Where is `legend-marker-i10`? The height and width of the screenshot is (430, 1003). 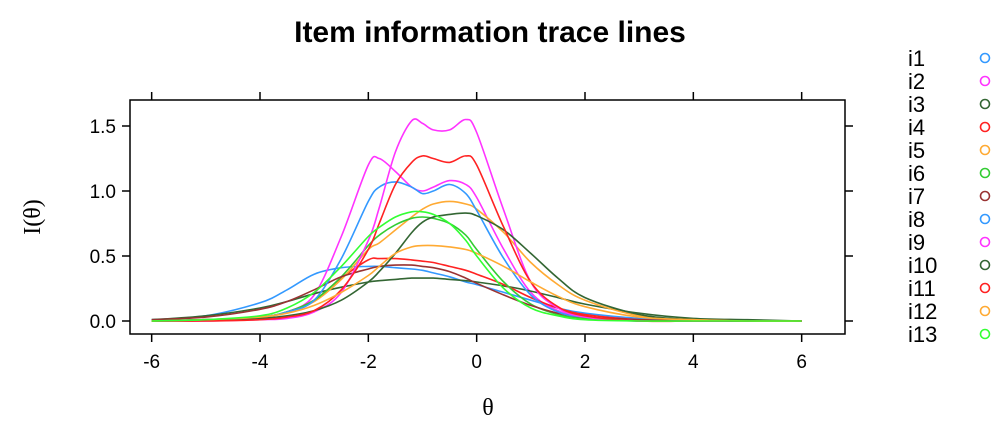 legend-marker-i10 is located at coordinates (985, 265).